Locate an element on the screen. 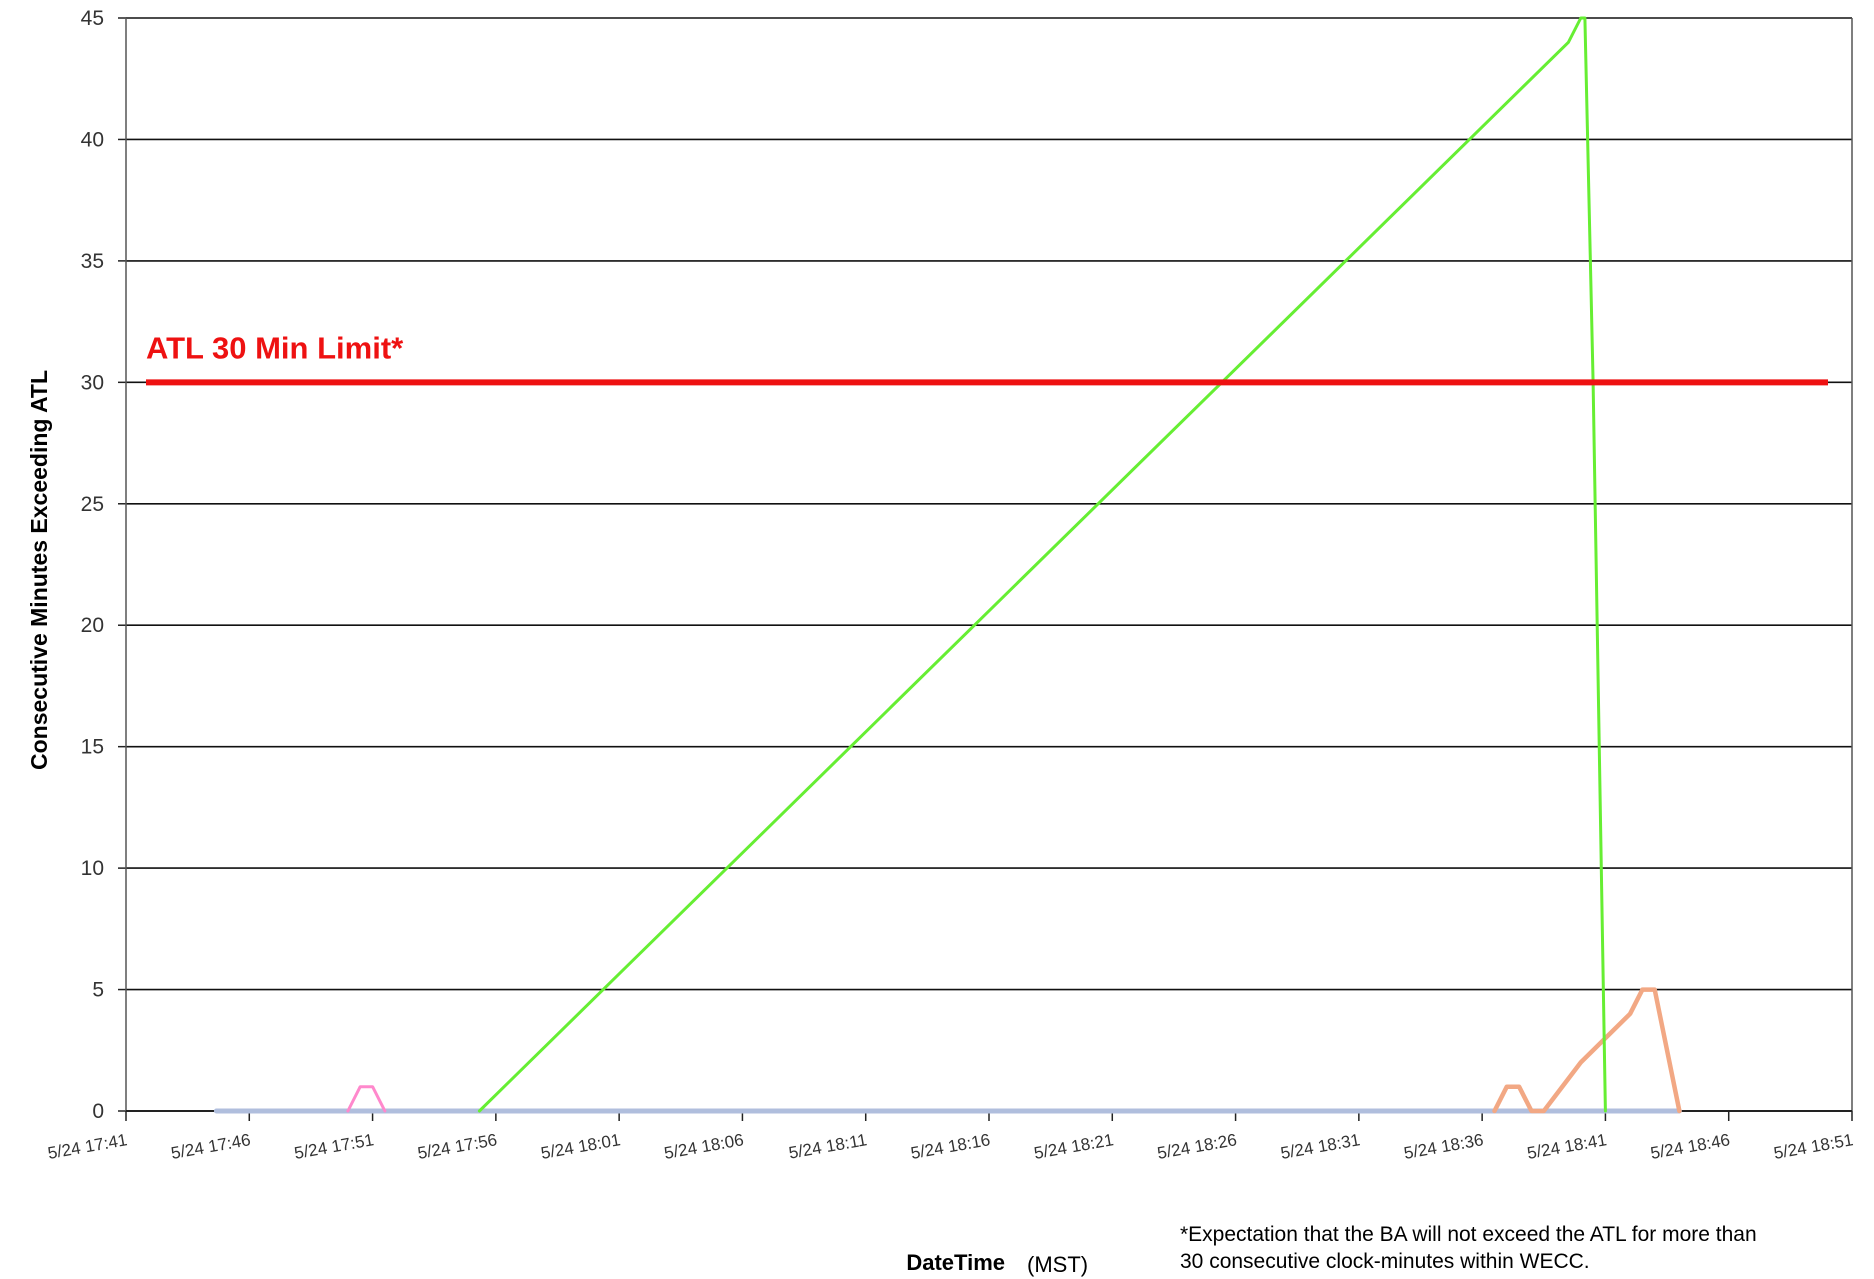  x-tick-label: 5/24 18:06 is located at coordinates (704, 1146).